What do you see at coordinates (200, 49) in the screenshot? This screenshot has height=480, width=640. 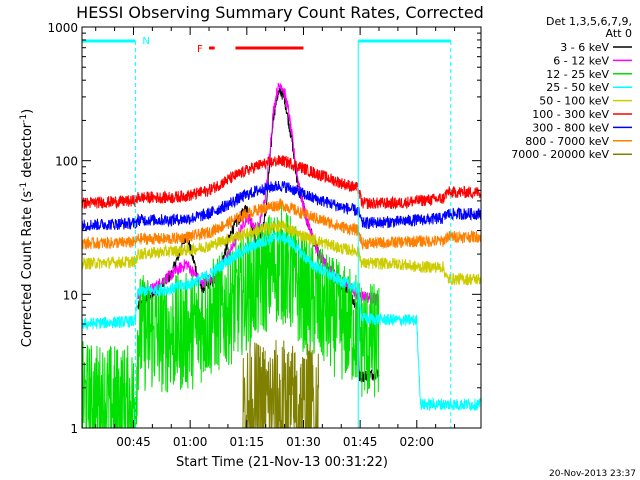 I see `flare-label: F` at bounding box center [200, 49].